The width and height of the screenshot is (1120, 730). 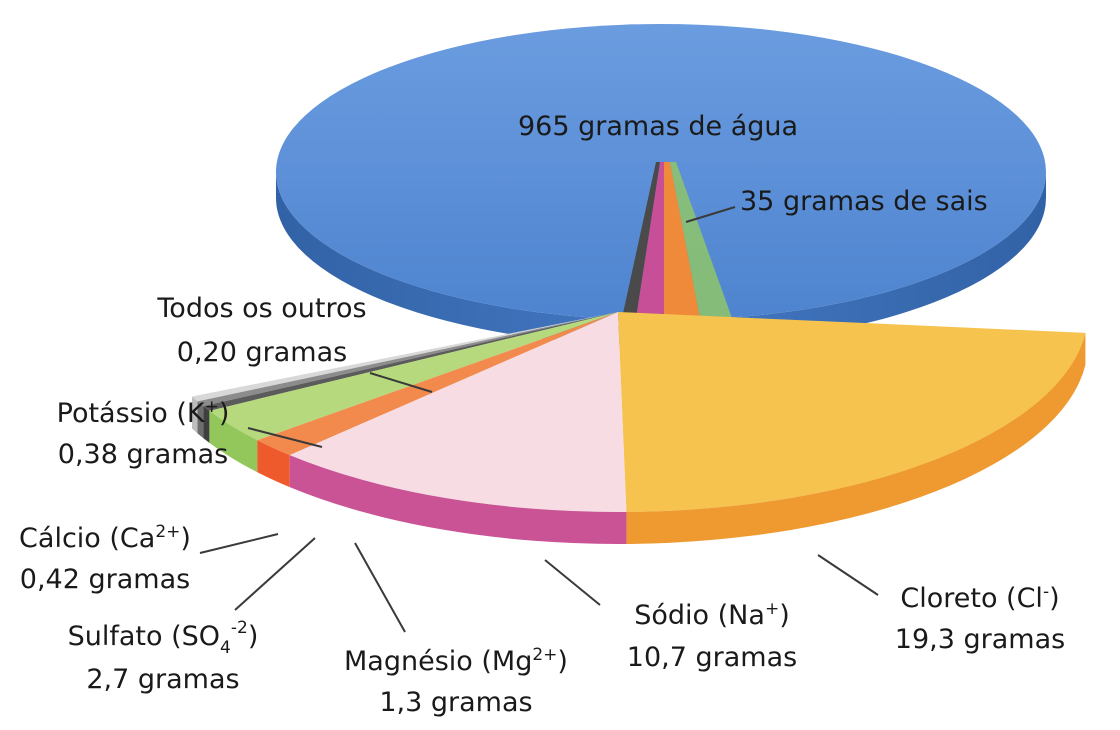 What do you see at coordinates (572, 582) in the screenshot?
I see `leader-sodio` at bounding box center [572, 582].